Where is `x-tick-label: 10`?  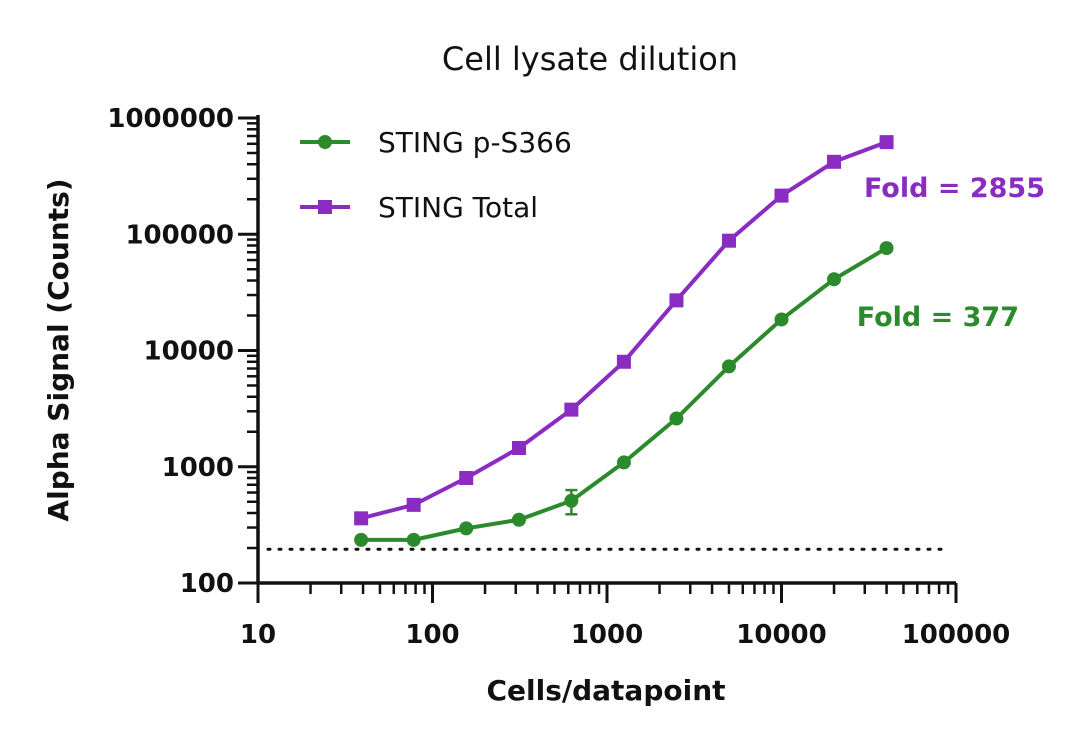 x-tick-label: 10 is located at coordinates (258, 635).